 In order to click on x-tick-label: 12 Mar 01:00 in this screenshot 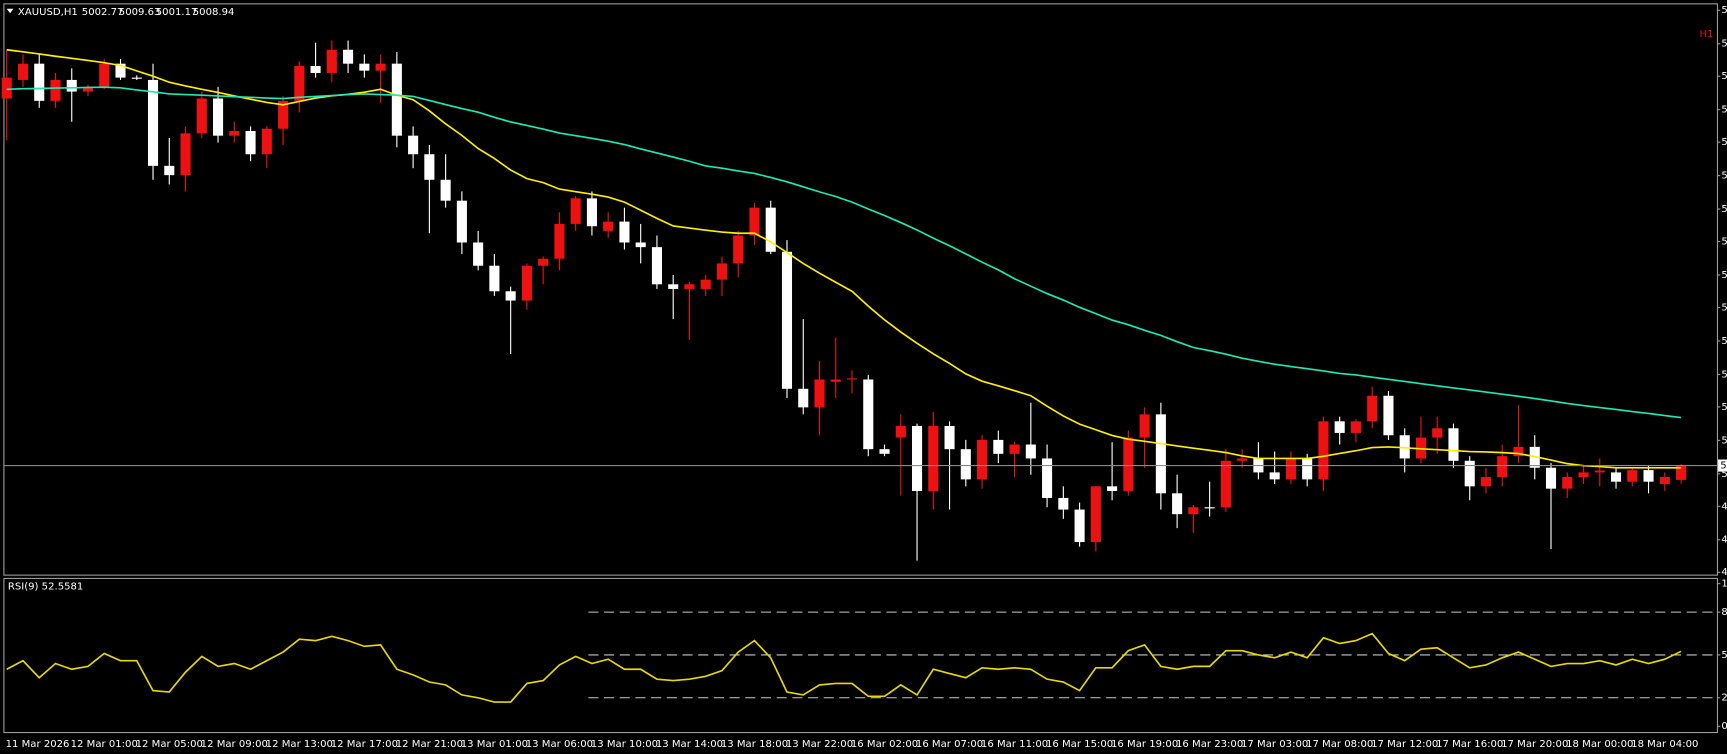, I will do `click(104, 744)`.